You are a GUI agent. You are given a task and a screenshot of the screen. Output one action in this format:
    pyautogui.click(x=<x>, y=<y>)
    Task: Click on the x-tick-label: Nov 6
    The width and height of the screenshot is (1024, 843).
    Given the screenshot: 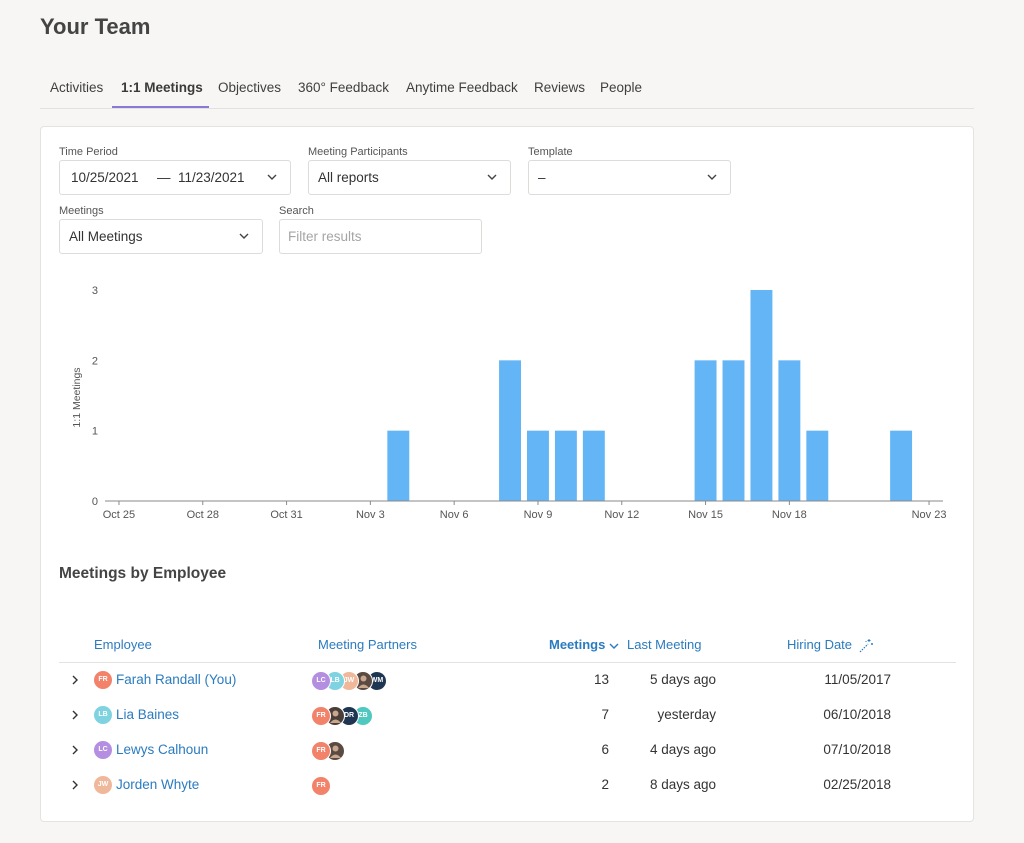 What is the action you would take?
    pyautogui.click(x=454, y=515)
    